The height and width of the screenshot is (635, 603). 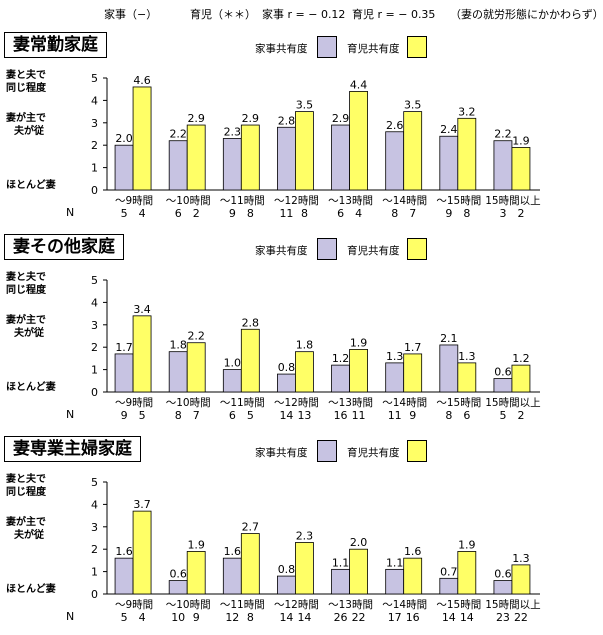 I want to click on x-tick-label: 〜10時間, so click(x=188, y=403).